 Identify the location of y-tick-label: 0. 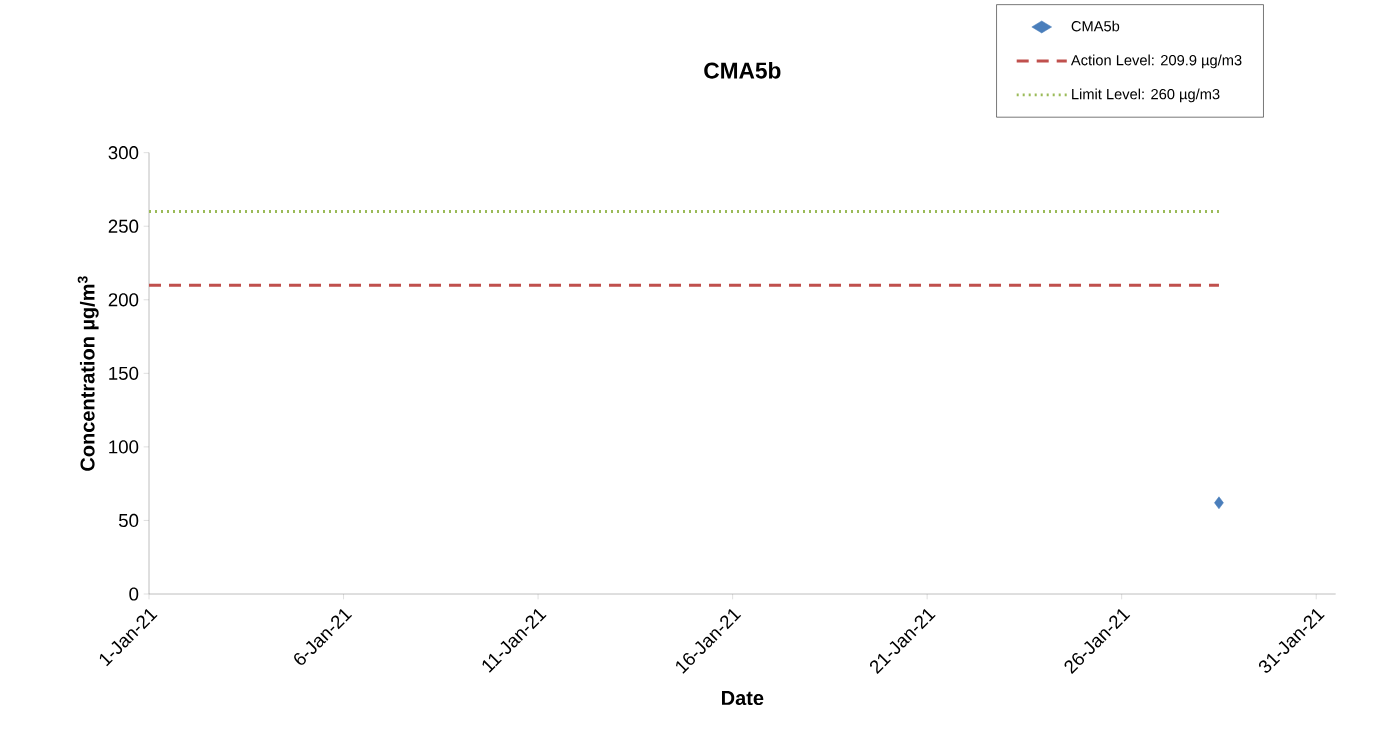
(134, 594).